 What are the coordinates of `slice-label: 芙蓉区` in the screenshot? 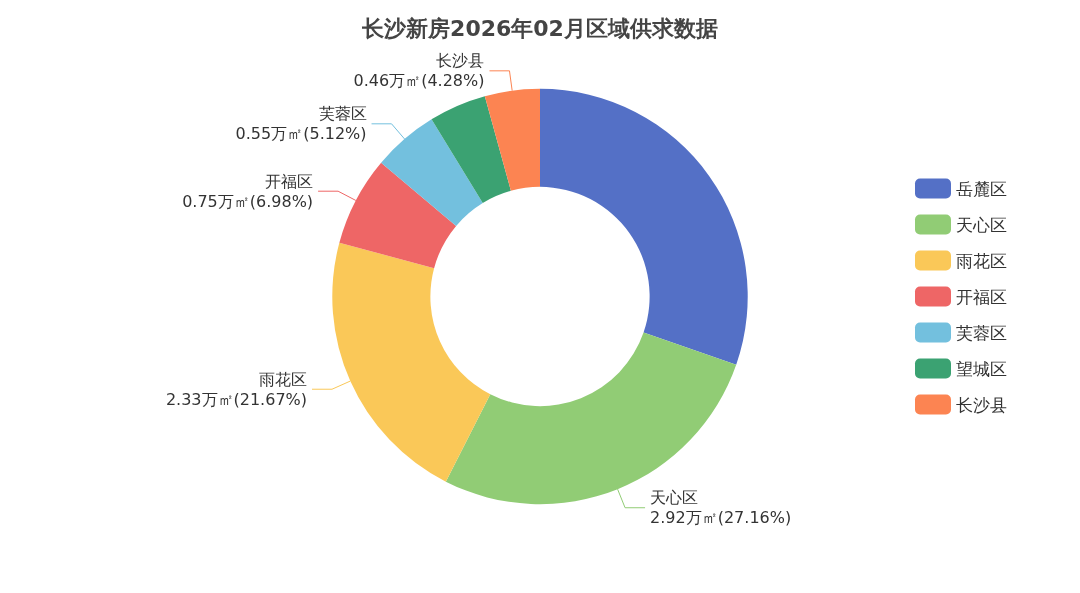 It's located at (342, 114).